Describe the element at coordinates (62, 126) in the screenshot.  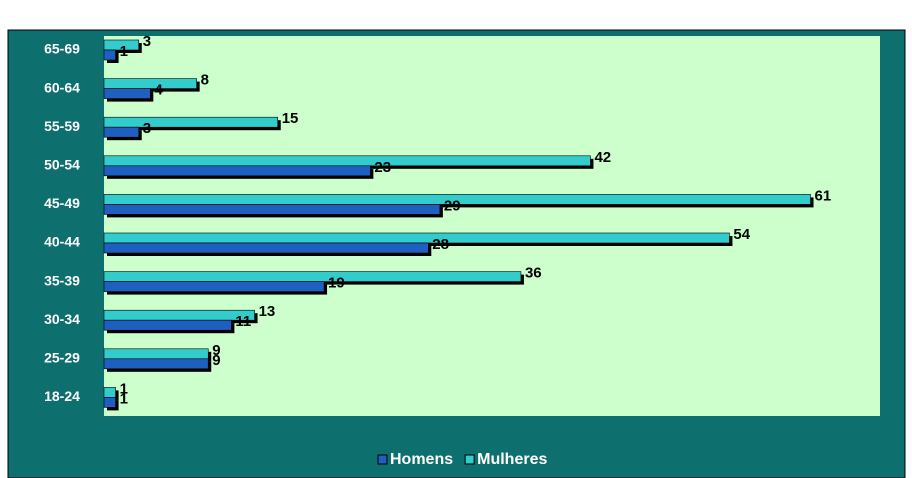
I see `y-tick-label: 55-59` at that location.